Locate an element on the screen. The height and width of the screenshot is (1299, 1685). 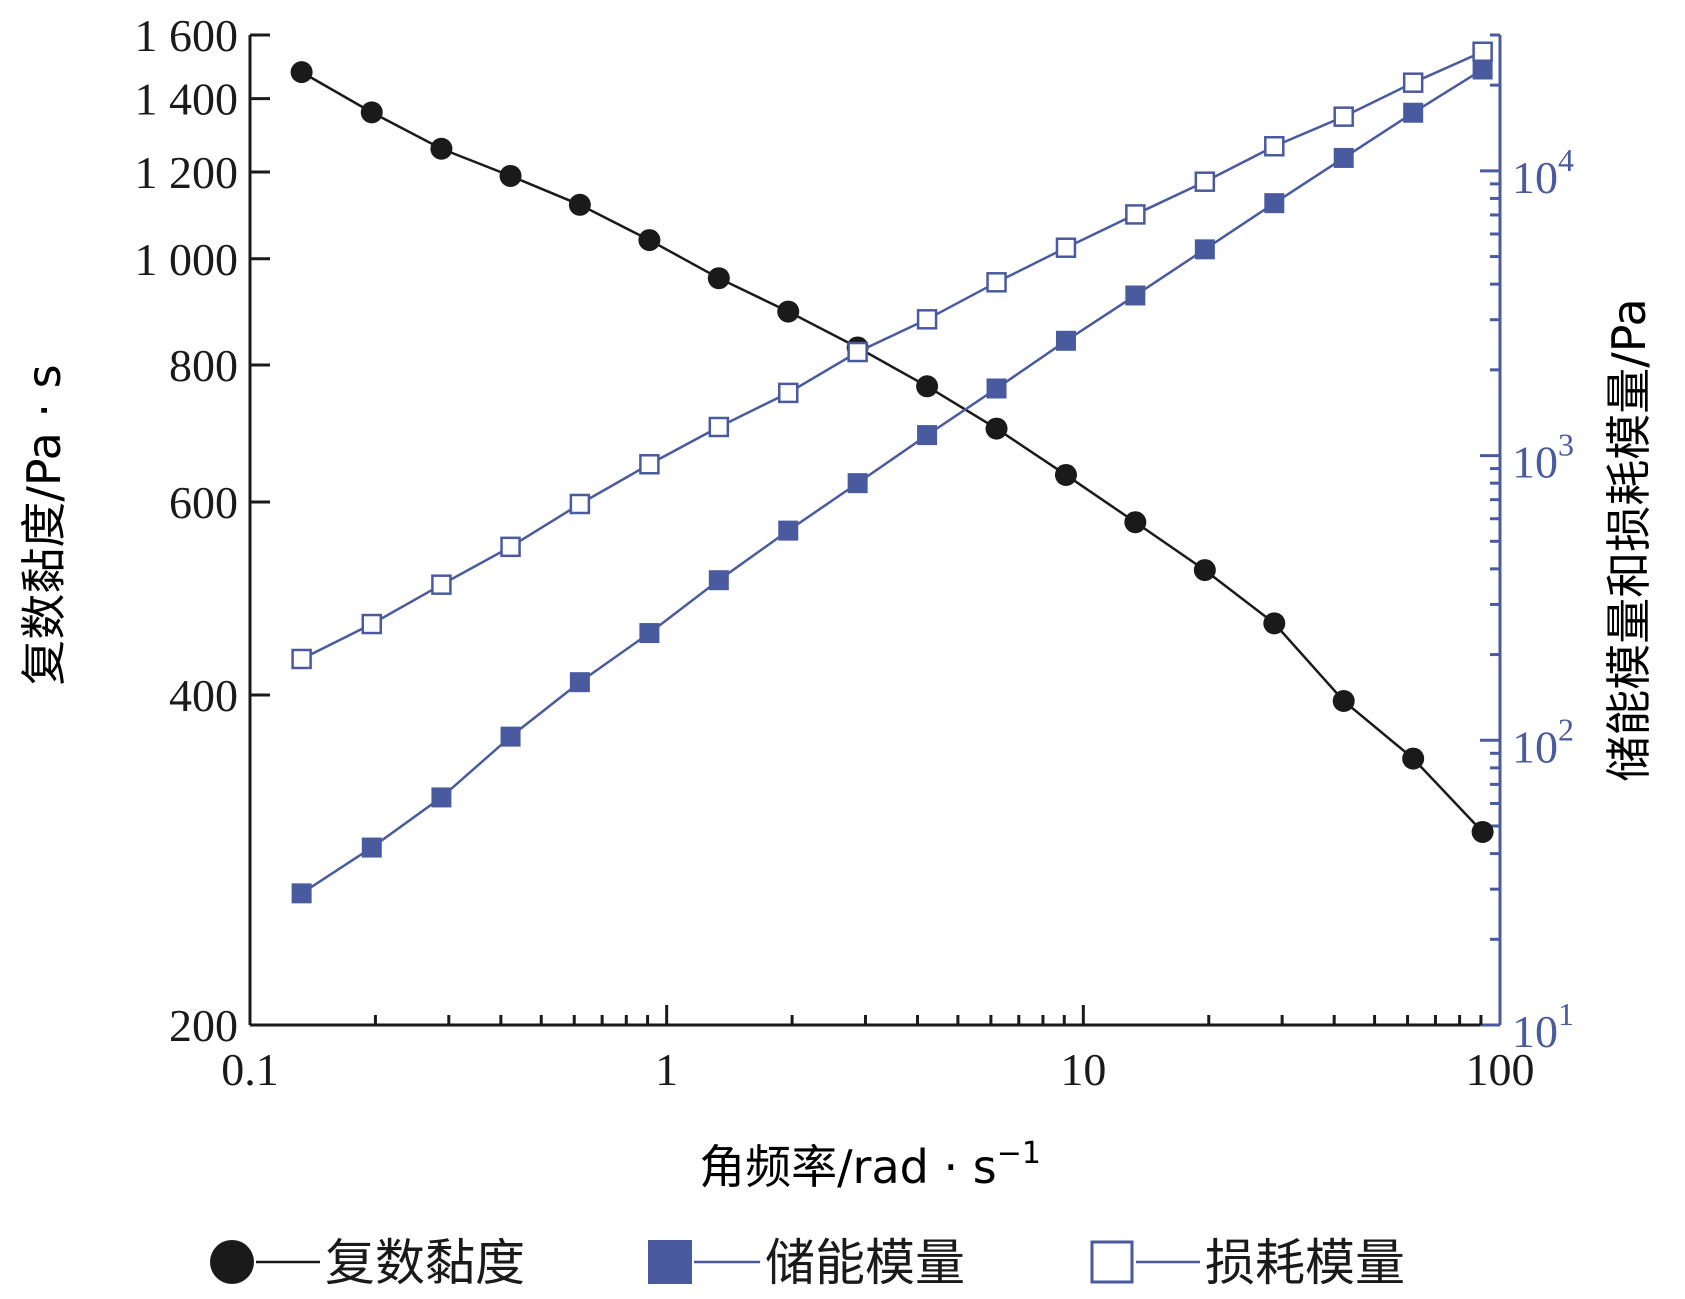
x-tick-label: 100 is located at coordinates (1500, 1069).